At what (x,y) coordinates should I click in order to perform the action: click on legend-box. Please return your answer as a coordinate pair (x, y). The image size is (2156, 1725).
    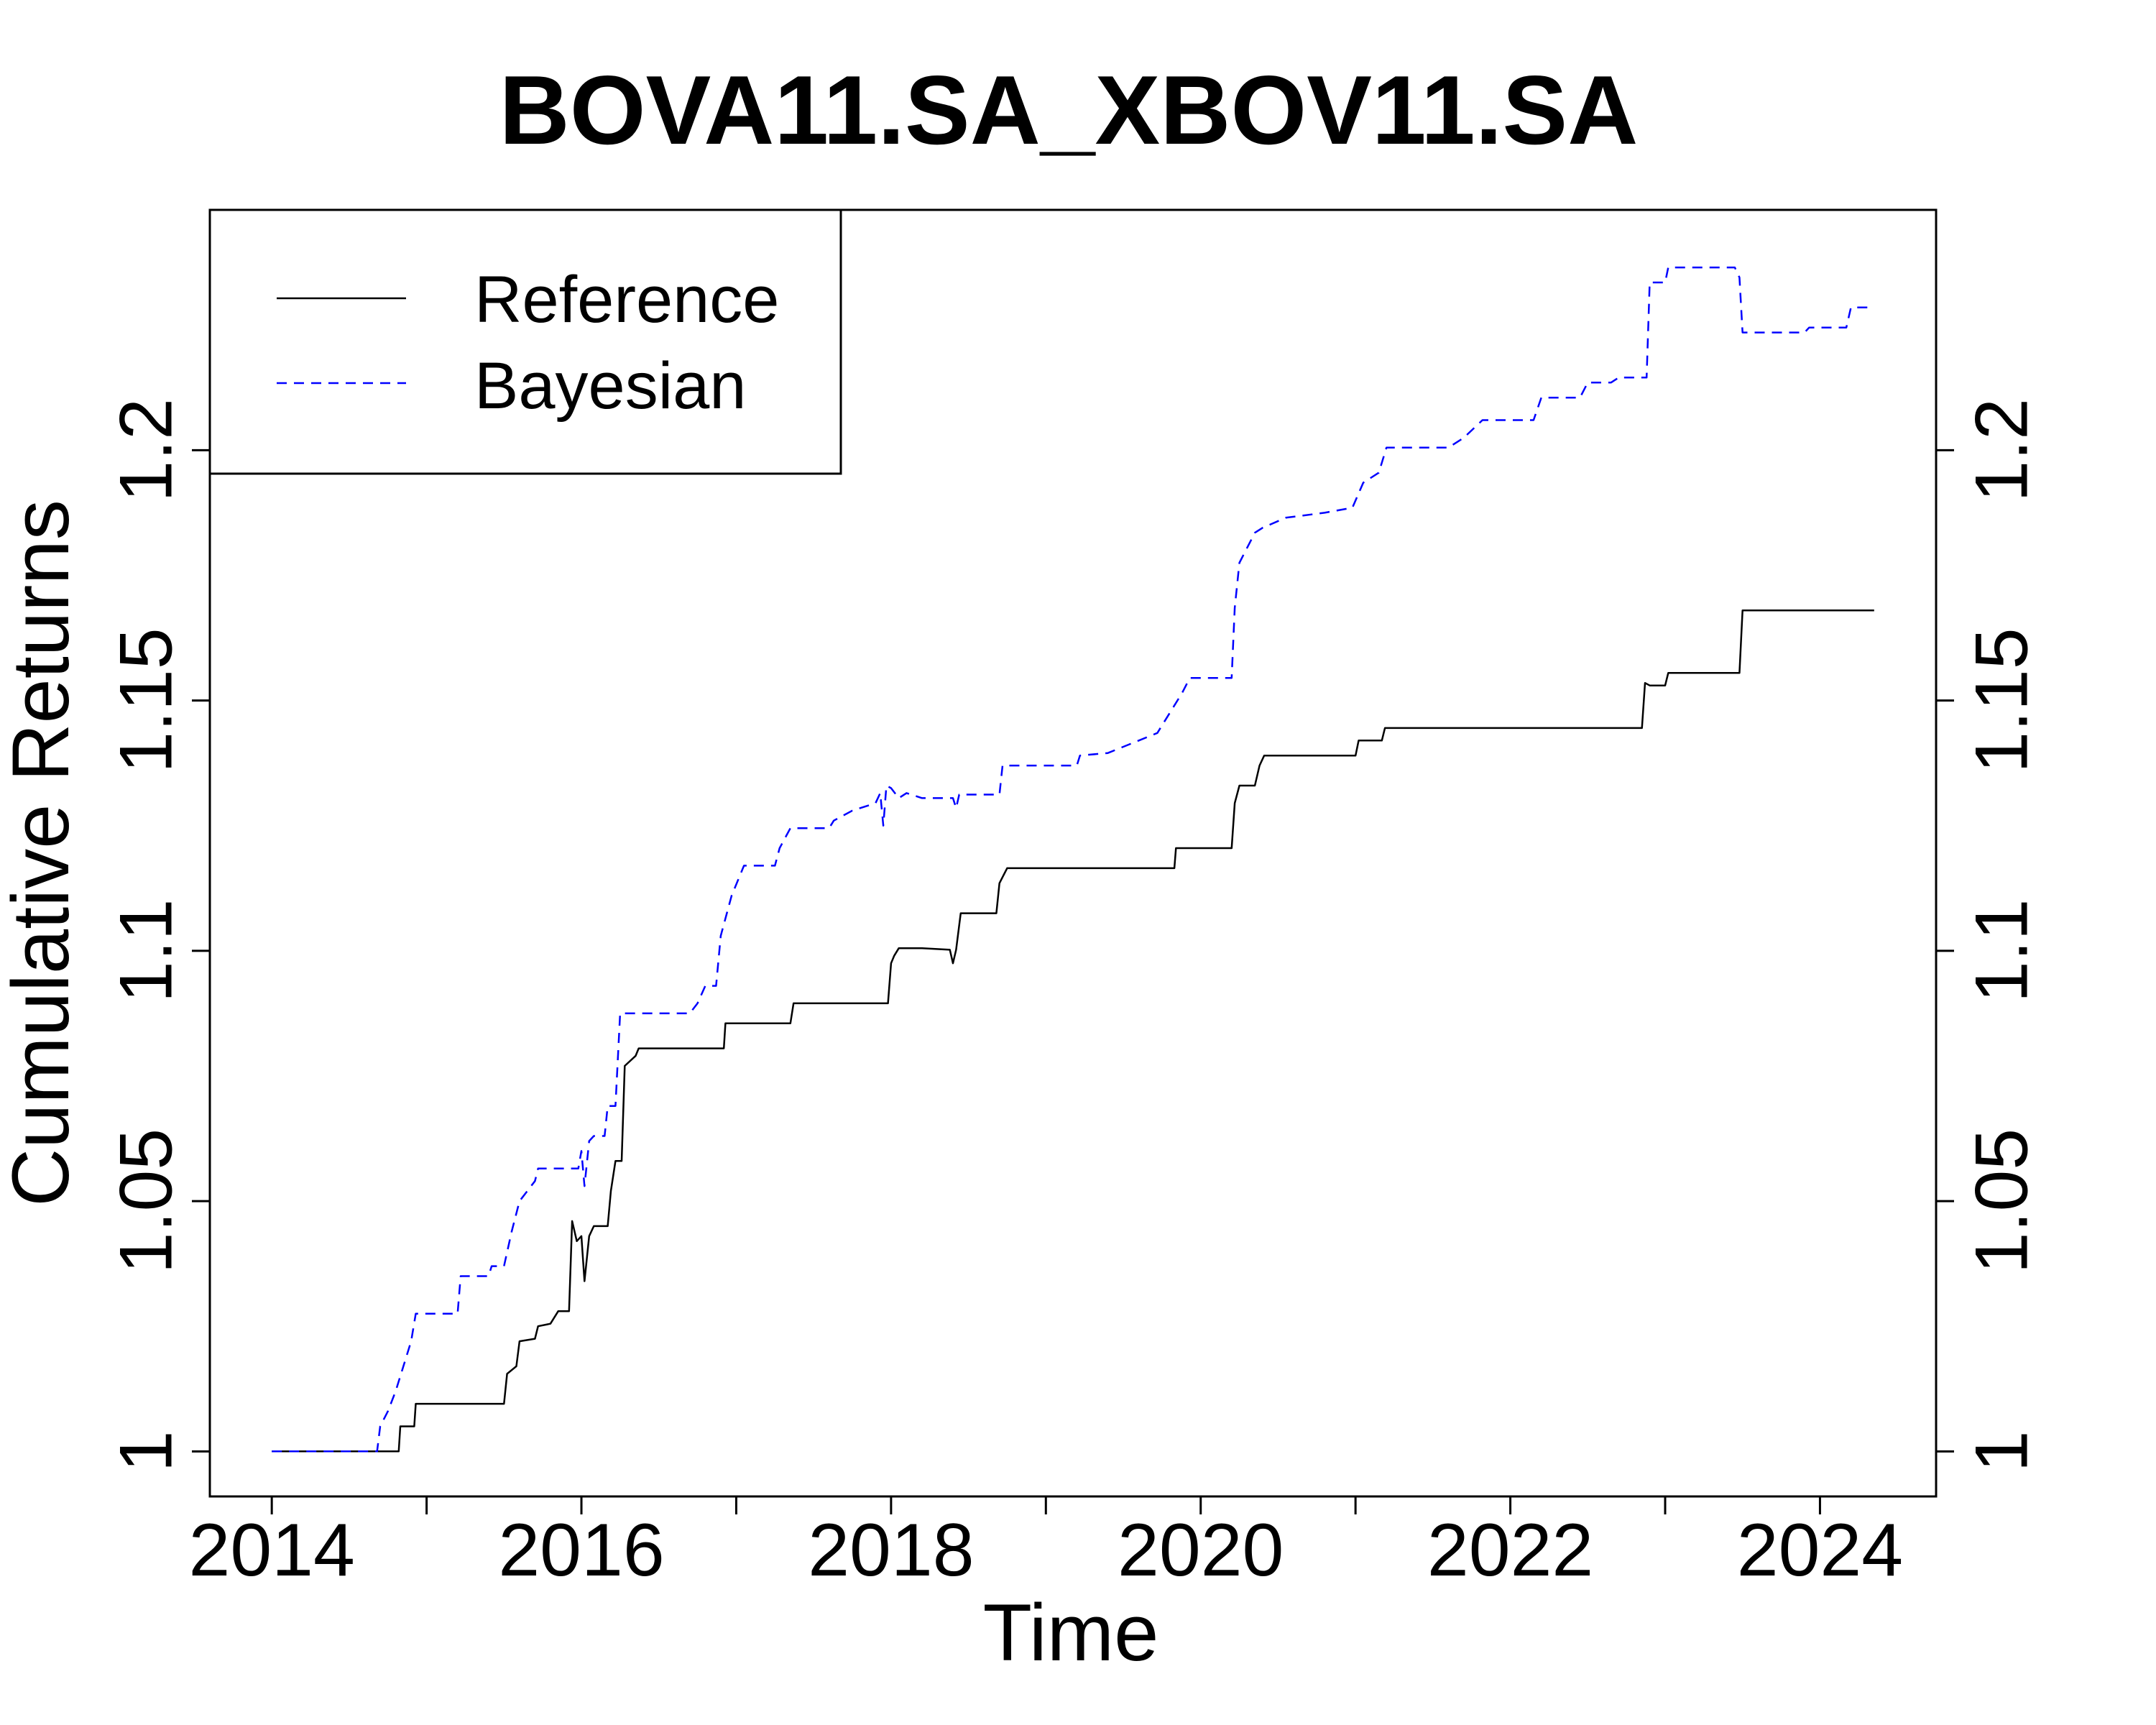
    Looking at the image, I should click on (525, 341).